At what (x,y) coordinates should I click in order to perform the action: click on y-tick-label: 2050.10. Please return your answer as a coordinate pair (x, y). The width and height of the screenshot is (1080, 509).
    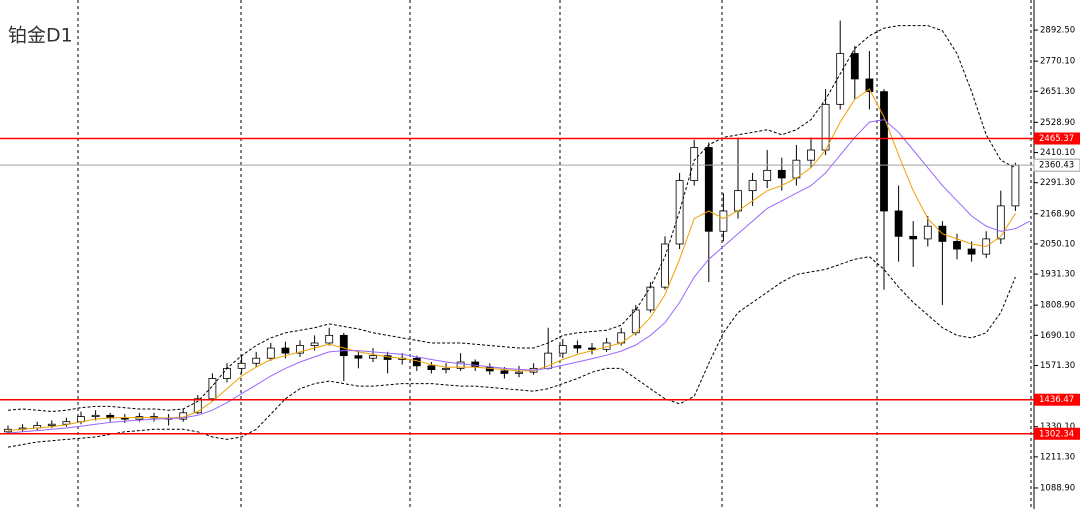
    Looking at the image, I should click on (1057, 244).